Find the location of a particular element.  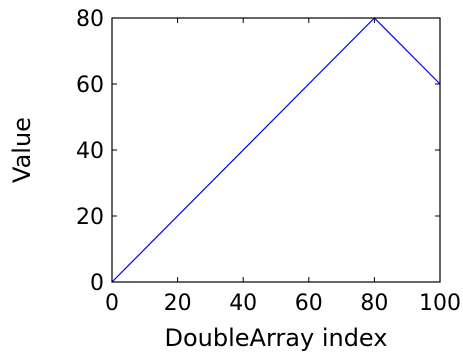

x-tick-label: 80 is located at coordinates (374, 303).